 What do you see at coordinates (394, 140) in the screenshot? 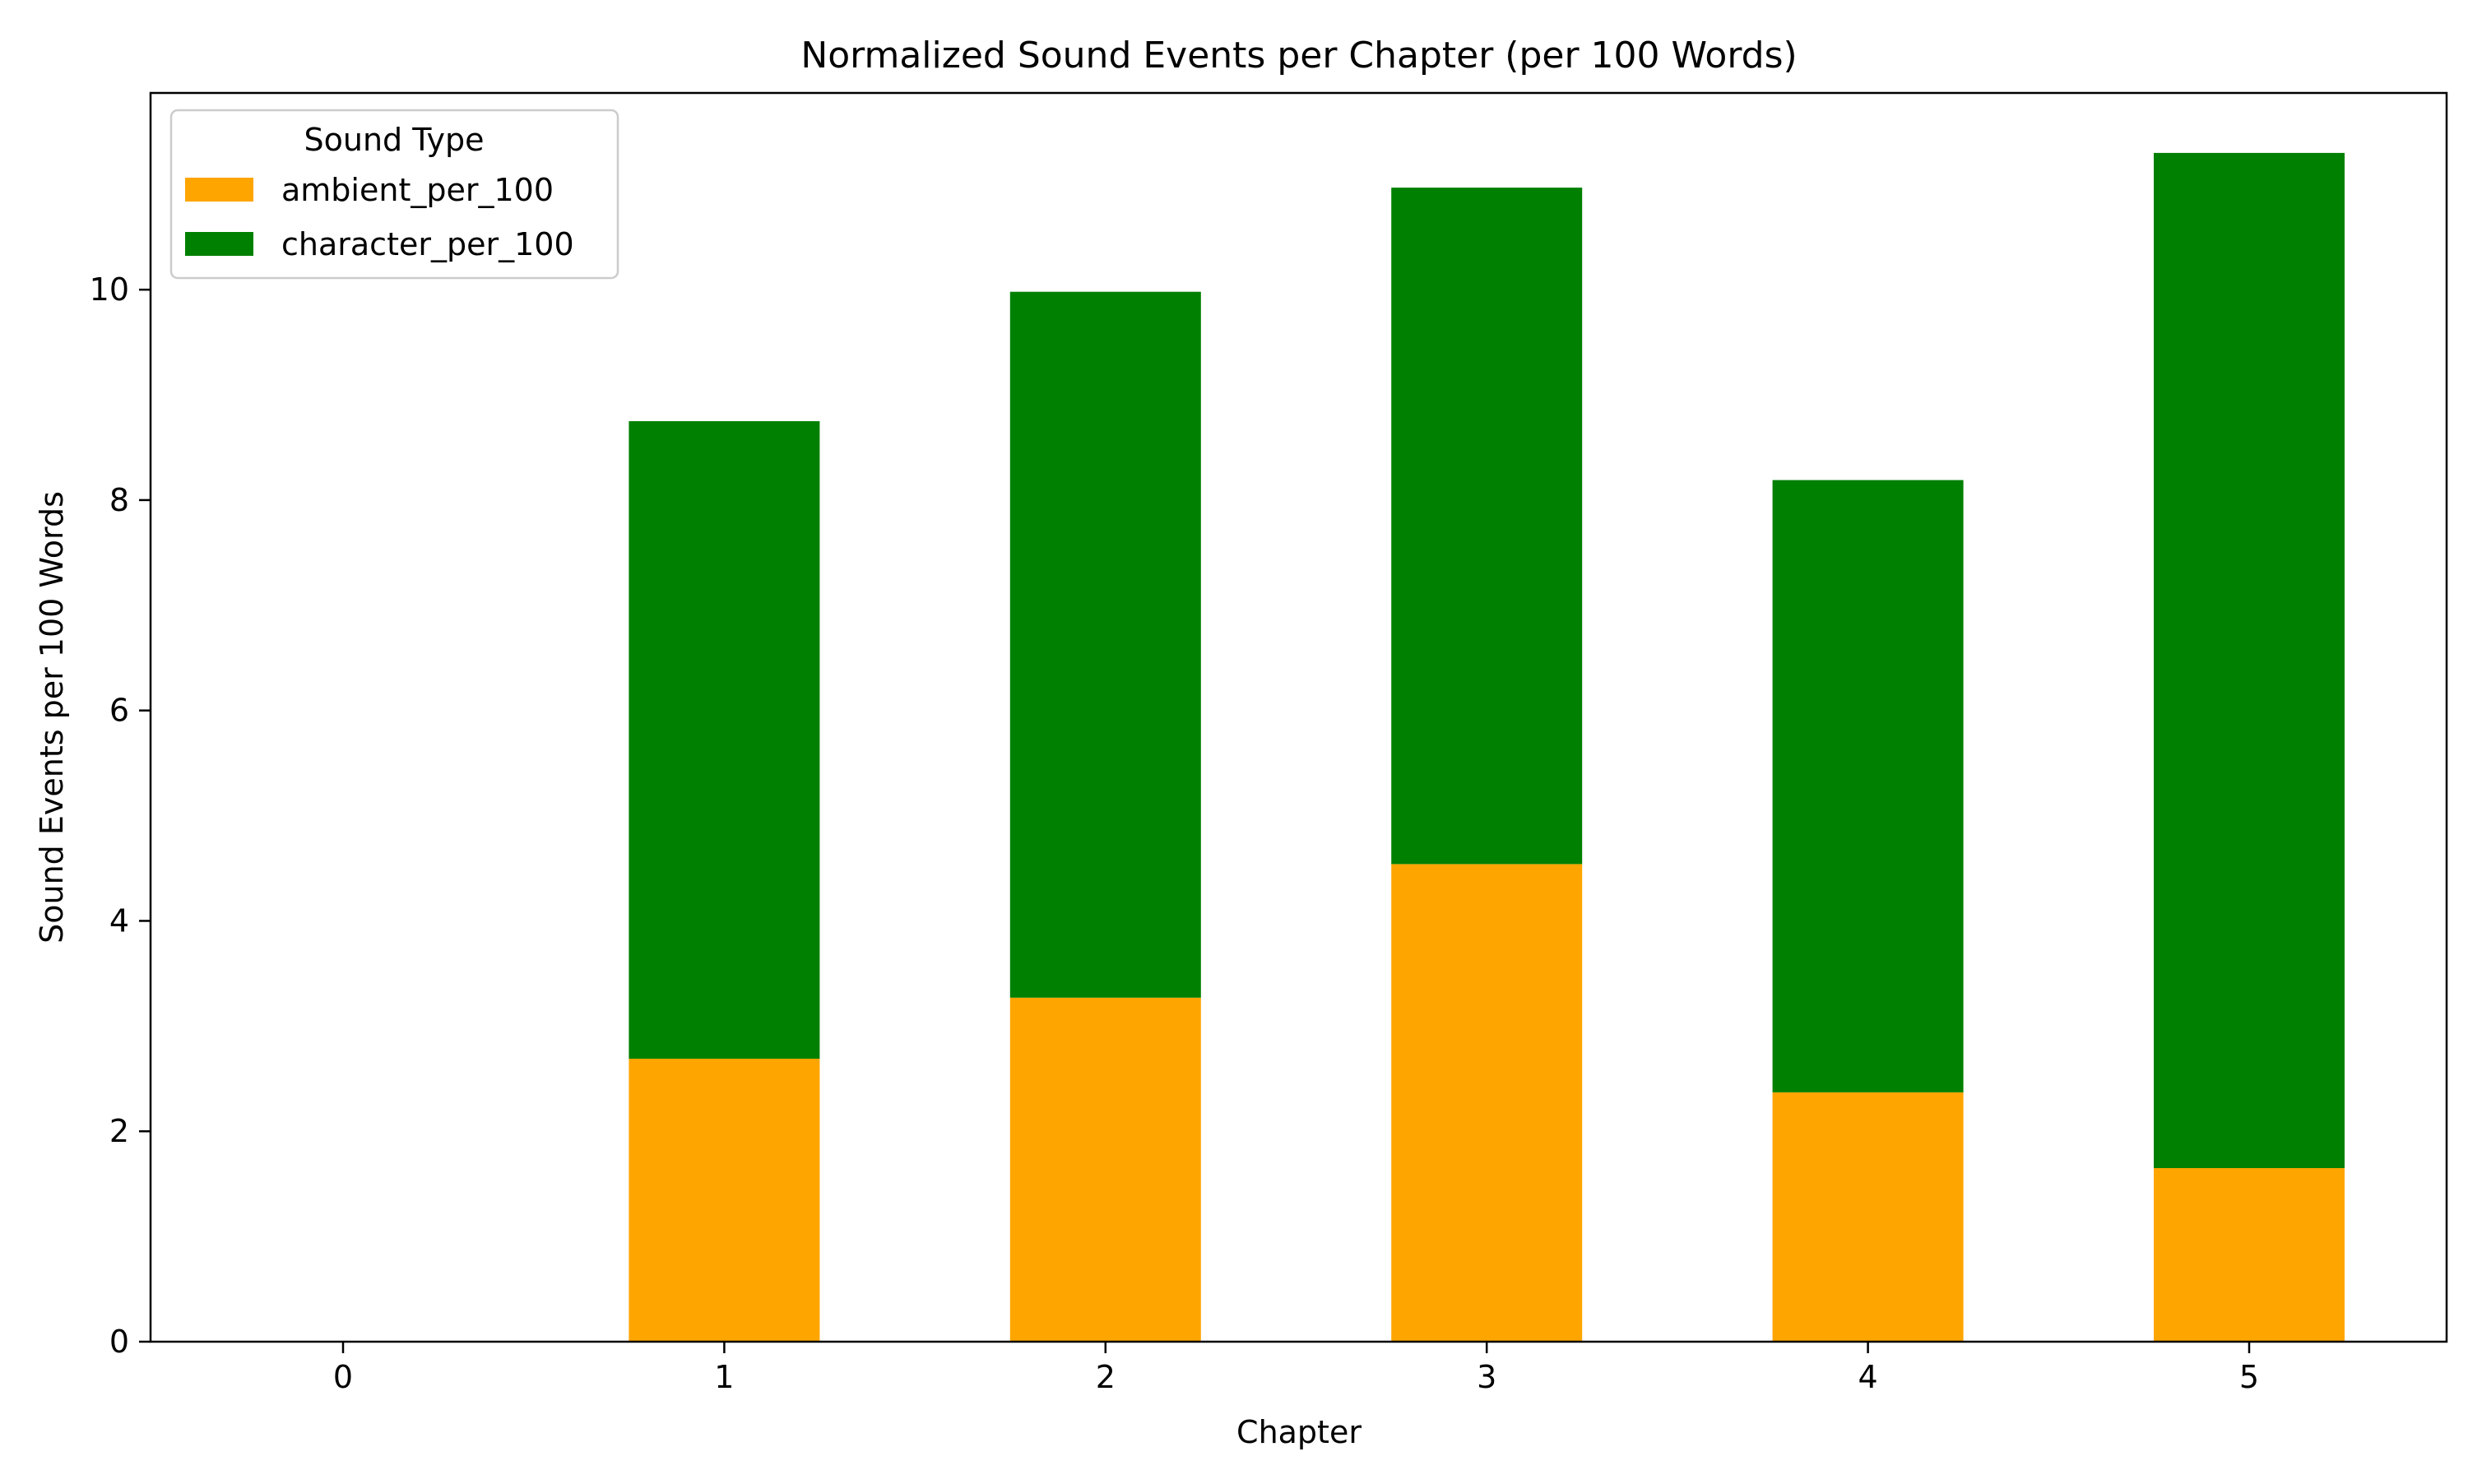
I see `legend-title: Sound Type` at bounding box center [394, 140].